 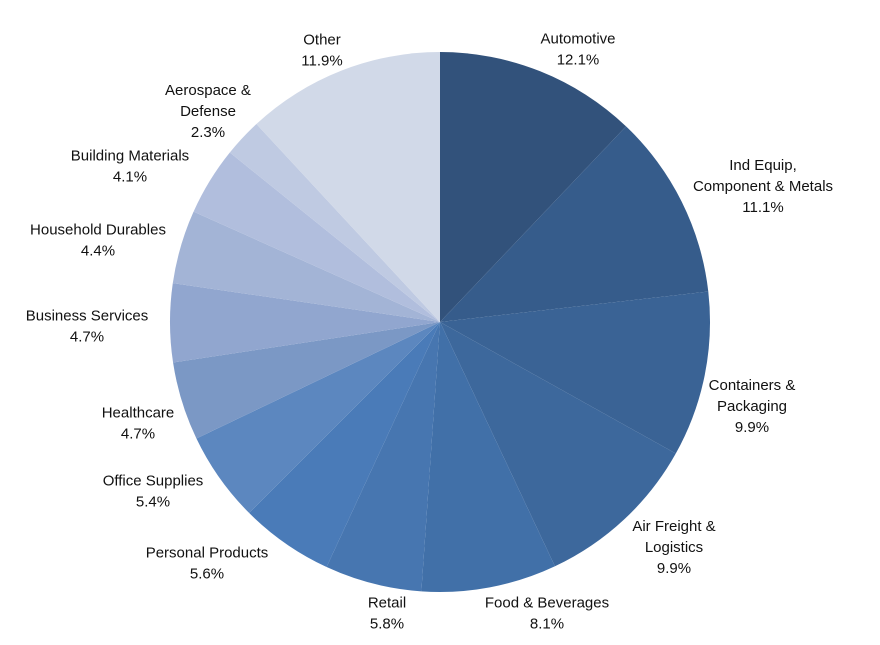 I want to click on pie-slice-food-beverages, so click(x=488, y=457).